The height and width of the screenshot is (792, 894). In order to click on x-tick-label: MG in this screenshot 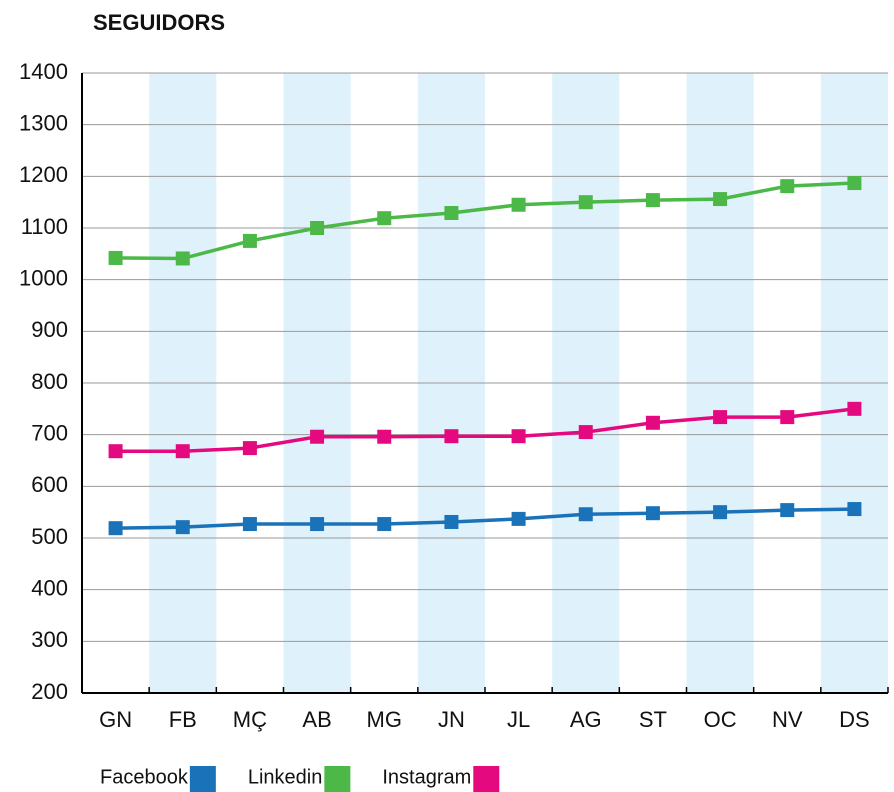, I will do `click(384, 719)`.